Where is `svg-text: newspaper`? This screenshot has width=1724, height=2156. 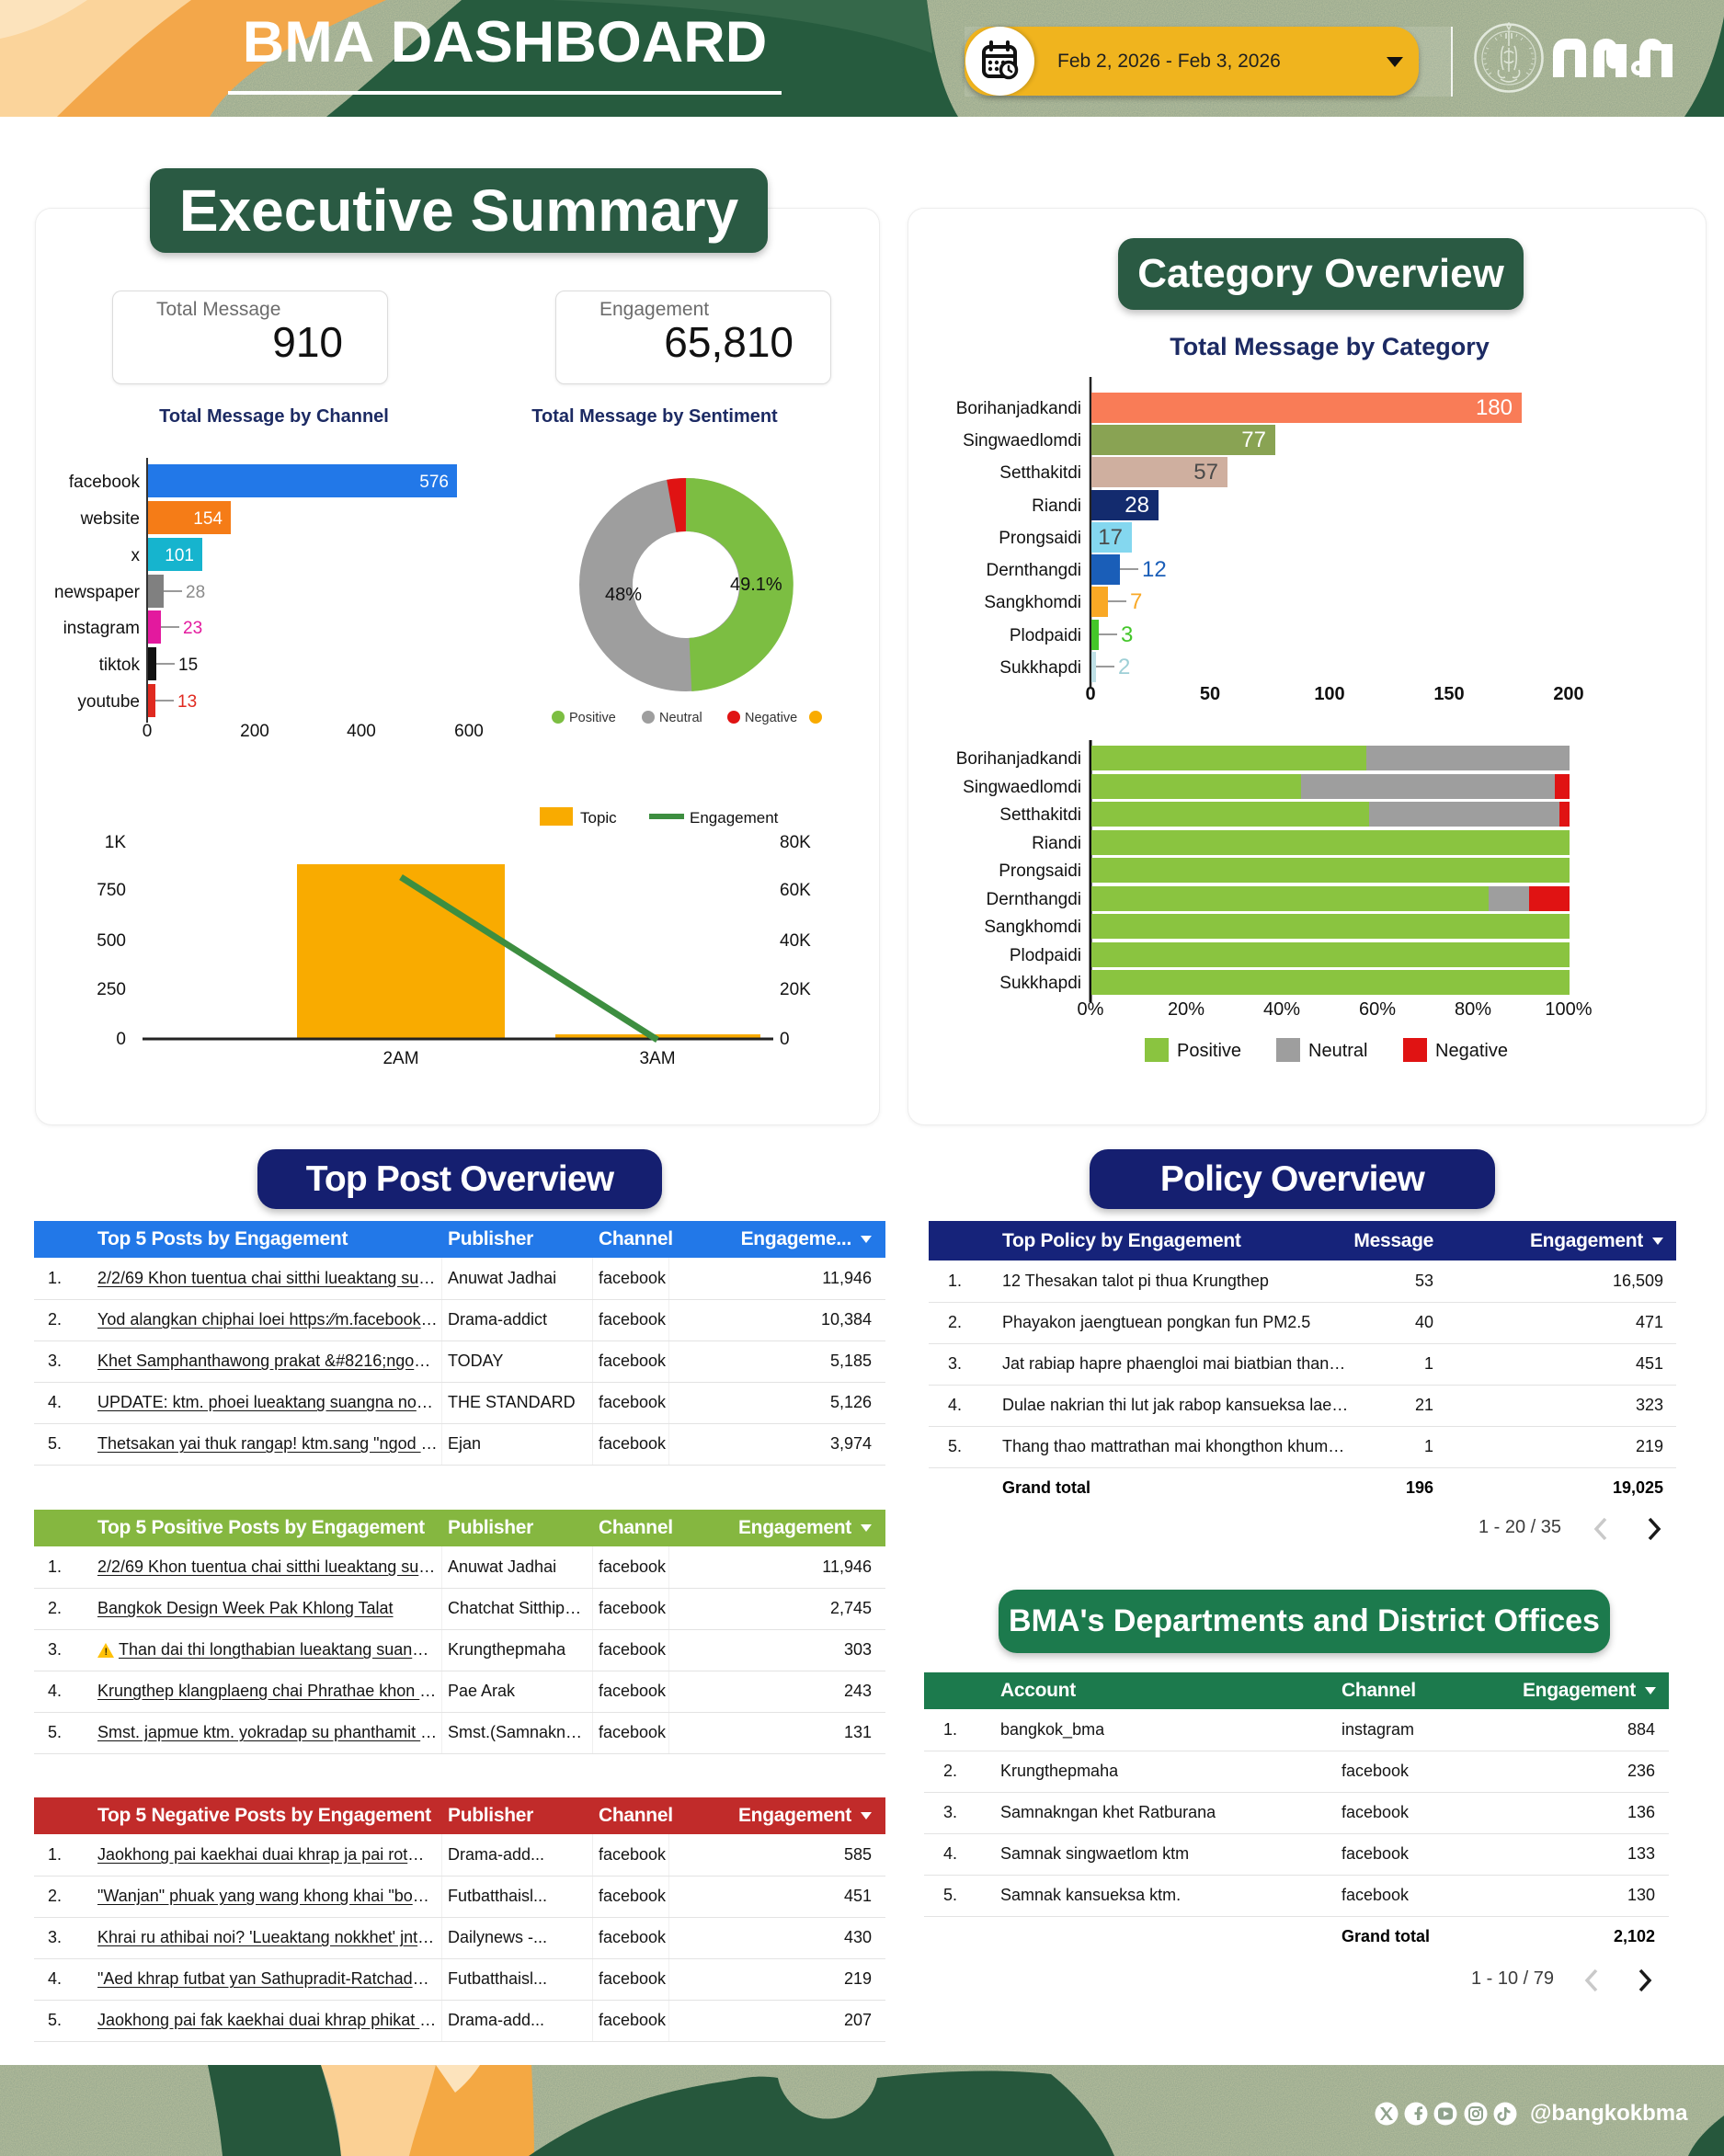 svg-text: newspaper is located at coordinates (98, 592).